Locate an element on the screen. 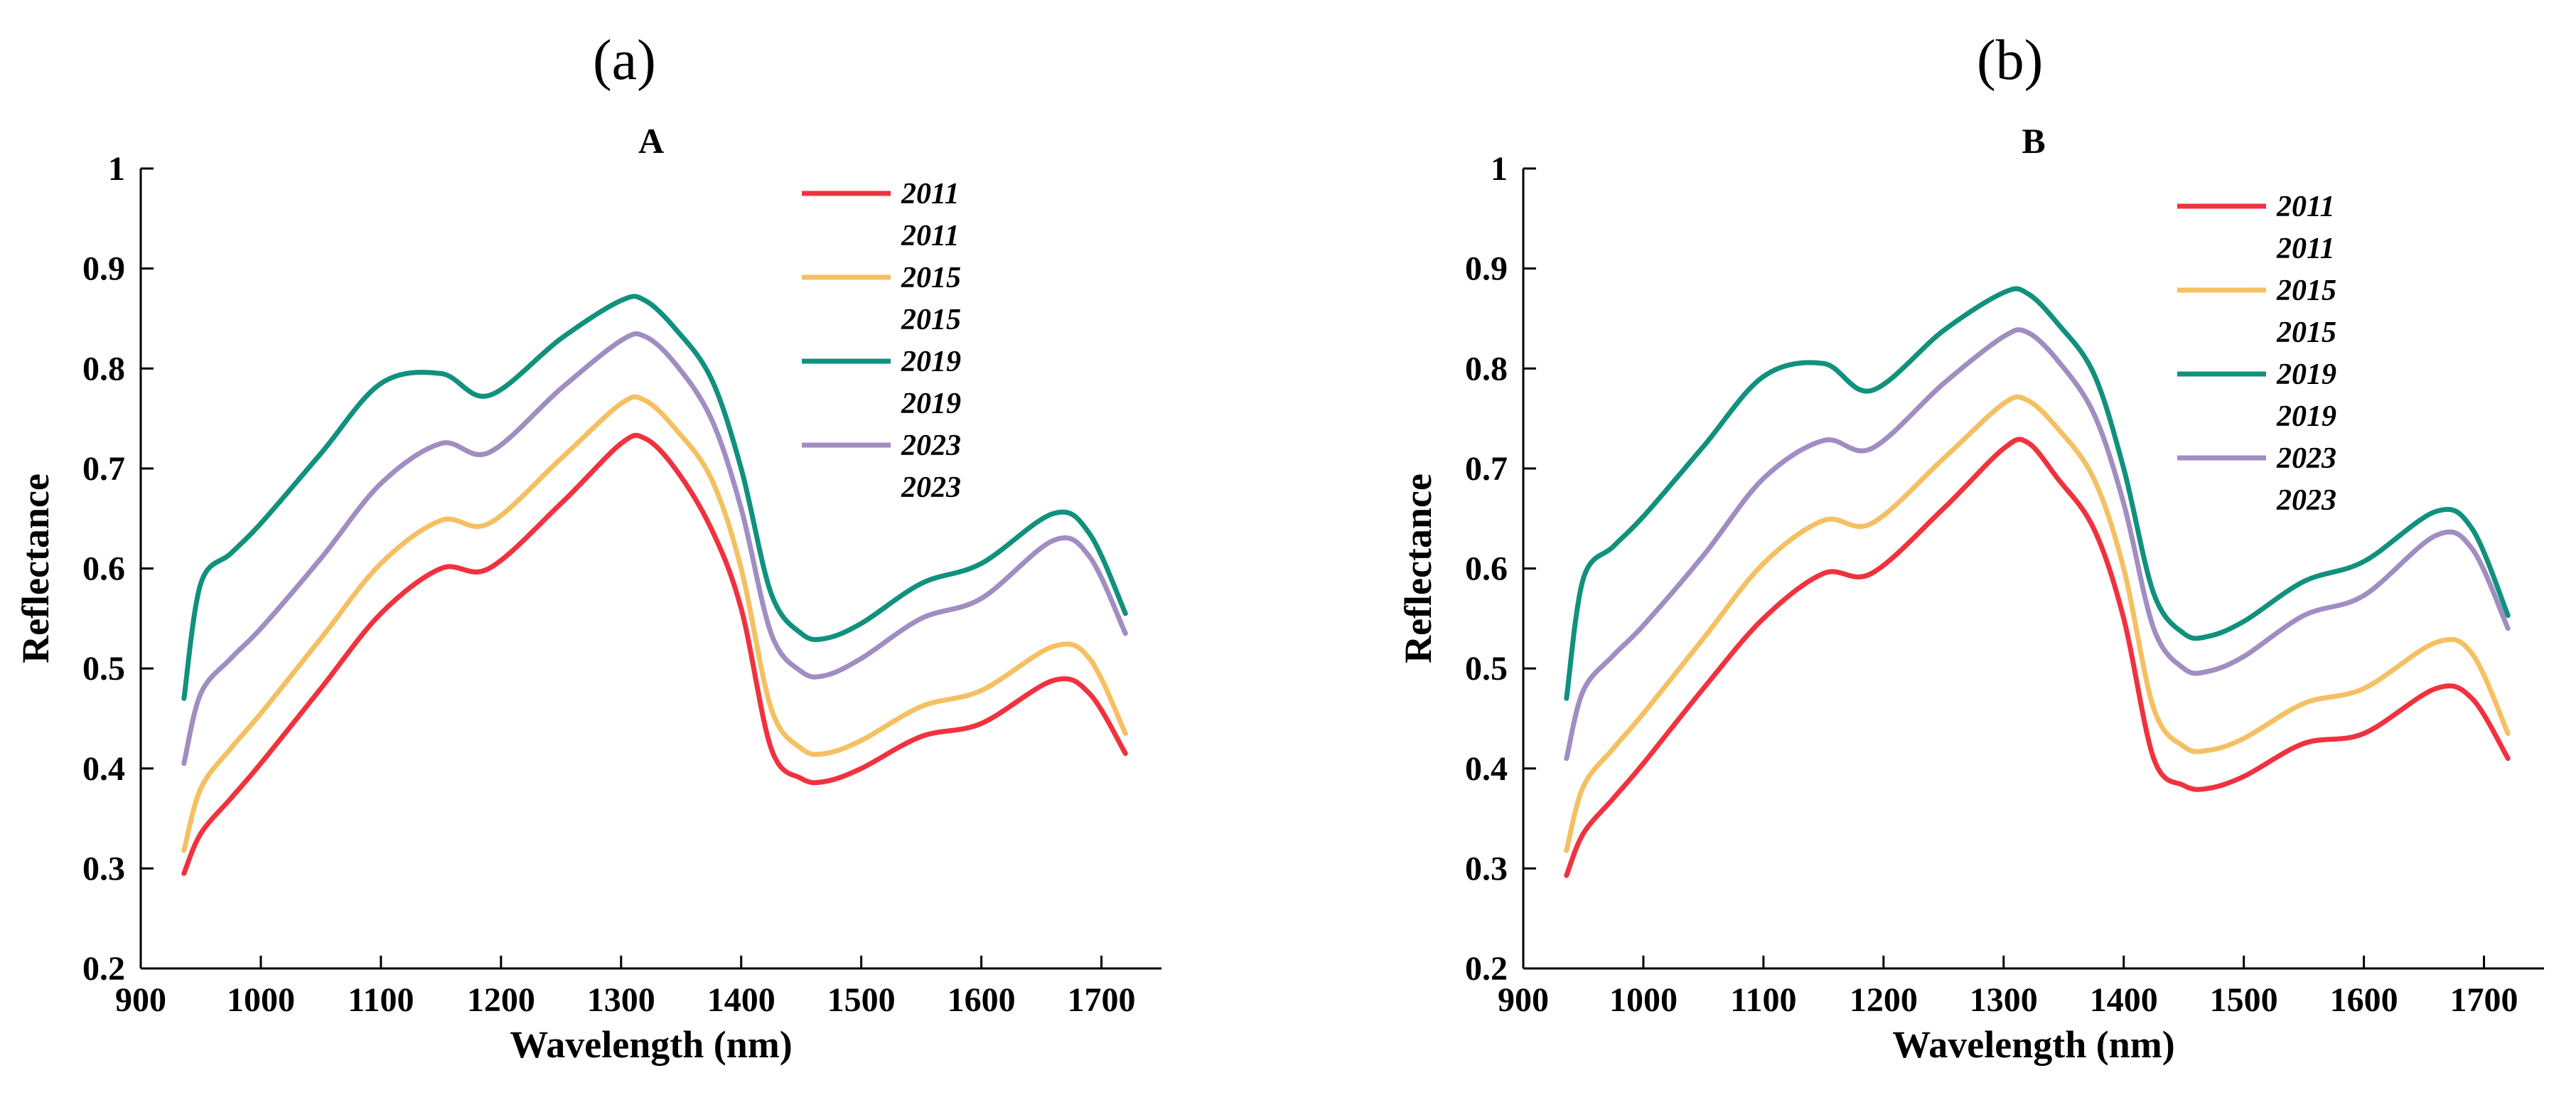 The image size is (2576, 1095). panel-letter-b: (b) is located at coordinates (2010, 60).